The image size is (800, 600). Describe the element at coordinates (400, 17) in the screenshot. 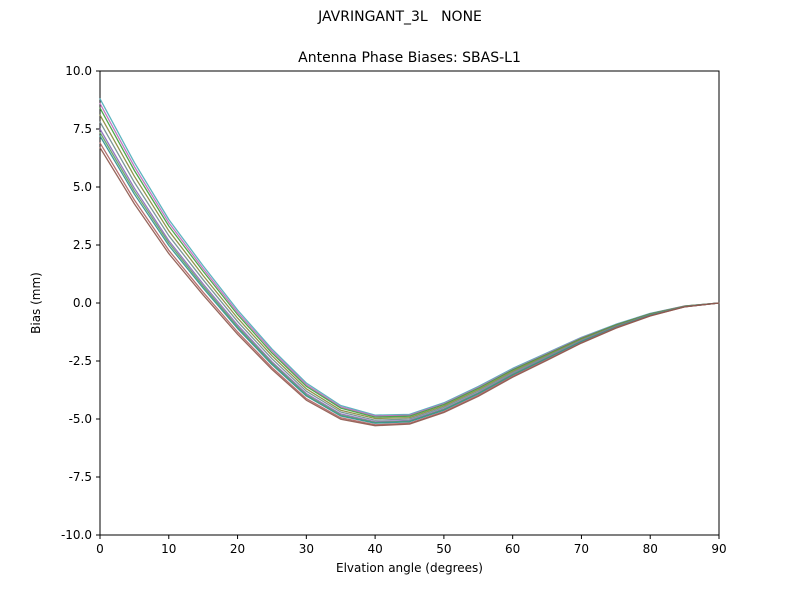

I see `figure-title: JAVRINGANT_3L NONE` at that location.